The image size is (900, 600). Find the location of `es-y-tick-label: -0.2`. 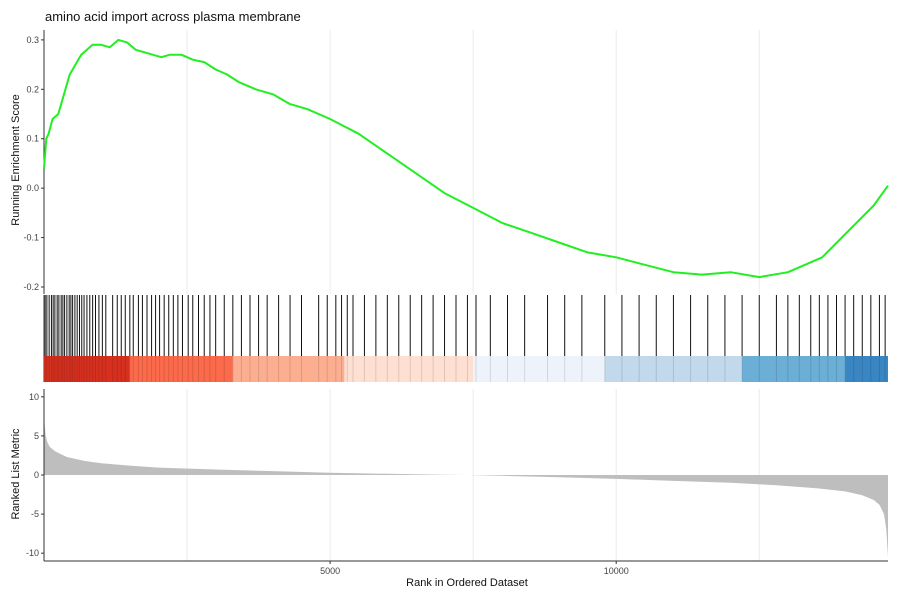

es-y-tick-label: -0.2 is located at coordinates (31, 287).